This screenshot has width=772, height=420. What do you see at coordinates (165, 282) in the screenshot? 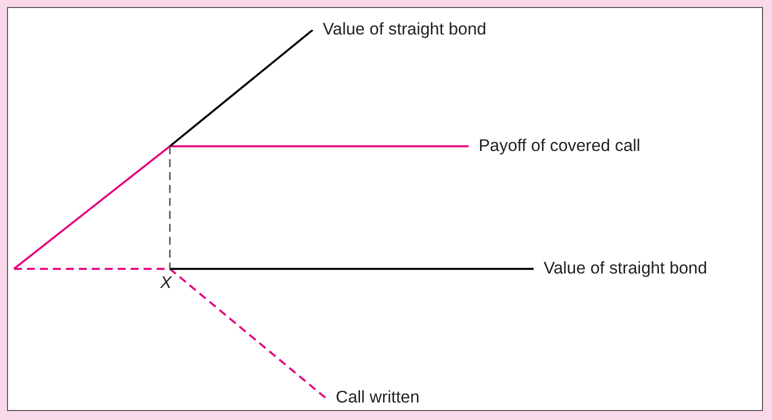
I see `annotation: X` at bounding box center [165, 282].